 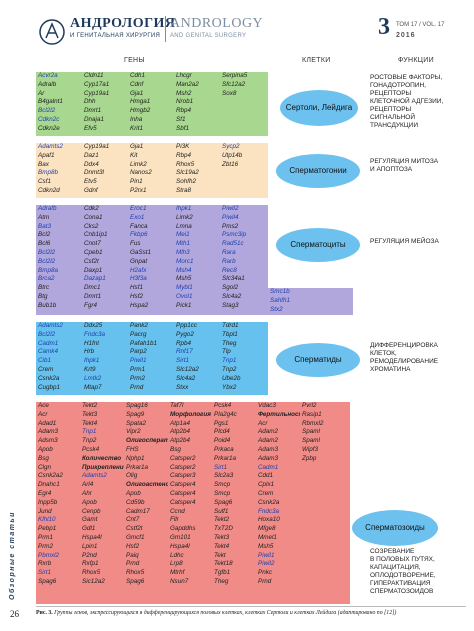 What do you see at coordinates (136, 423) in the screenshot?
I see `gene-cell: Spata2` at bounding box center [136, 423].